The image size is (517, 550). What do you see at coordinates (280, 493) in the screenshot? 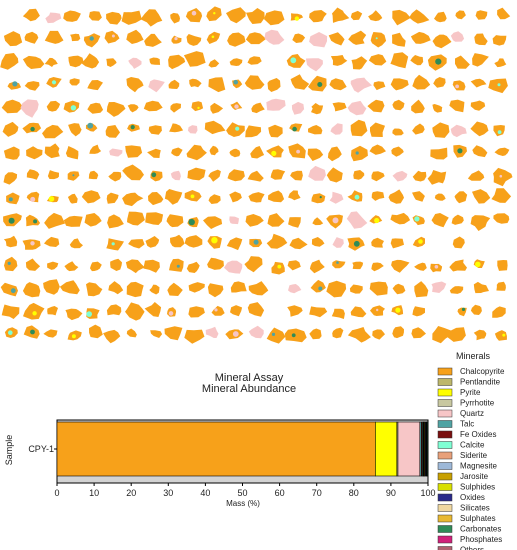
I see `x-tick-label: 60` at bounding box center [280, 493].